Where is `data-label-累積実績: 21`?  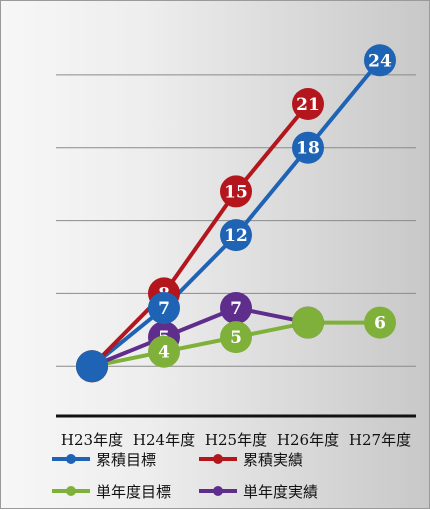
data-label-累積実績: 21 is located at coordinates (308, 105).